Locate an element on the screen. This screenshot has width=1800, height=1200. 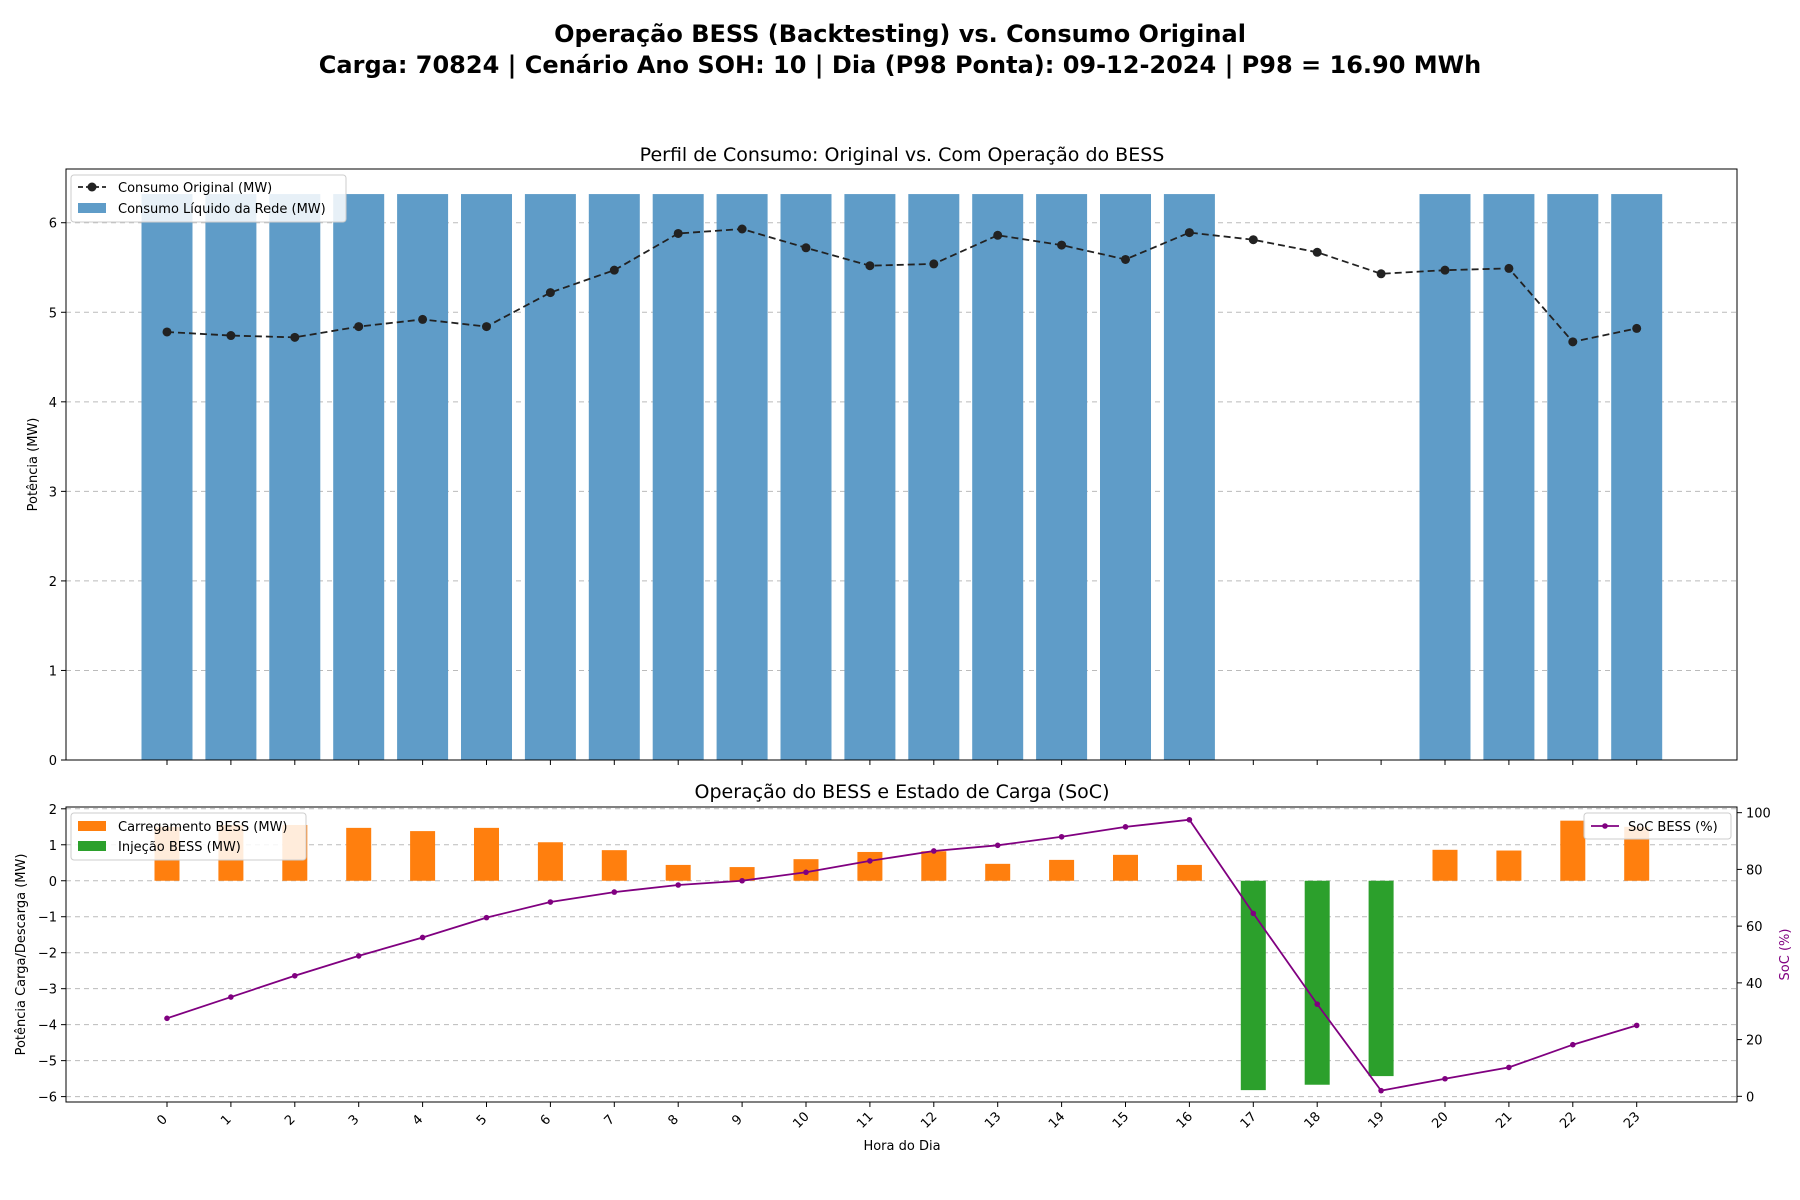
y-tick-label: 6 is located at coordinates (53, 224).